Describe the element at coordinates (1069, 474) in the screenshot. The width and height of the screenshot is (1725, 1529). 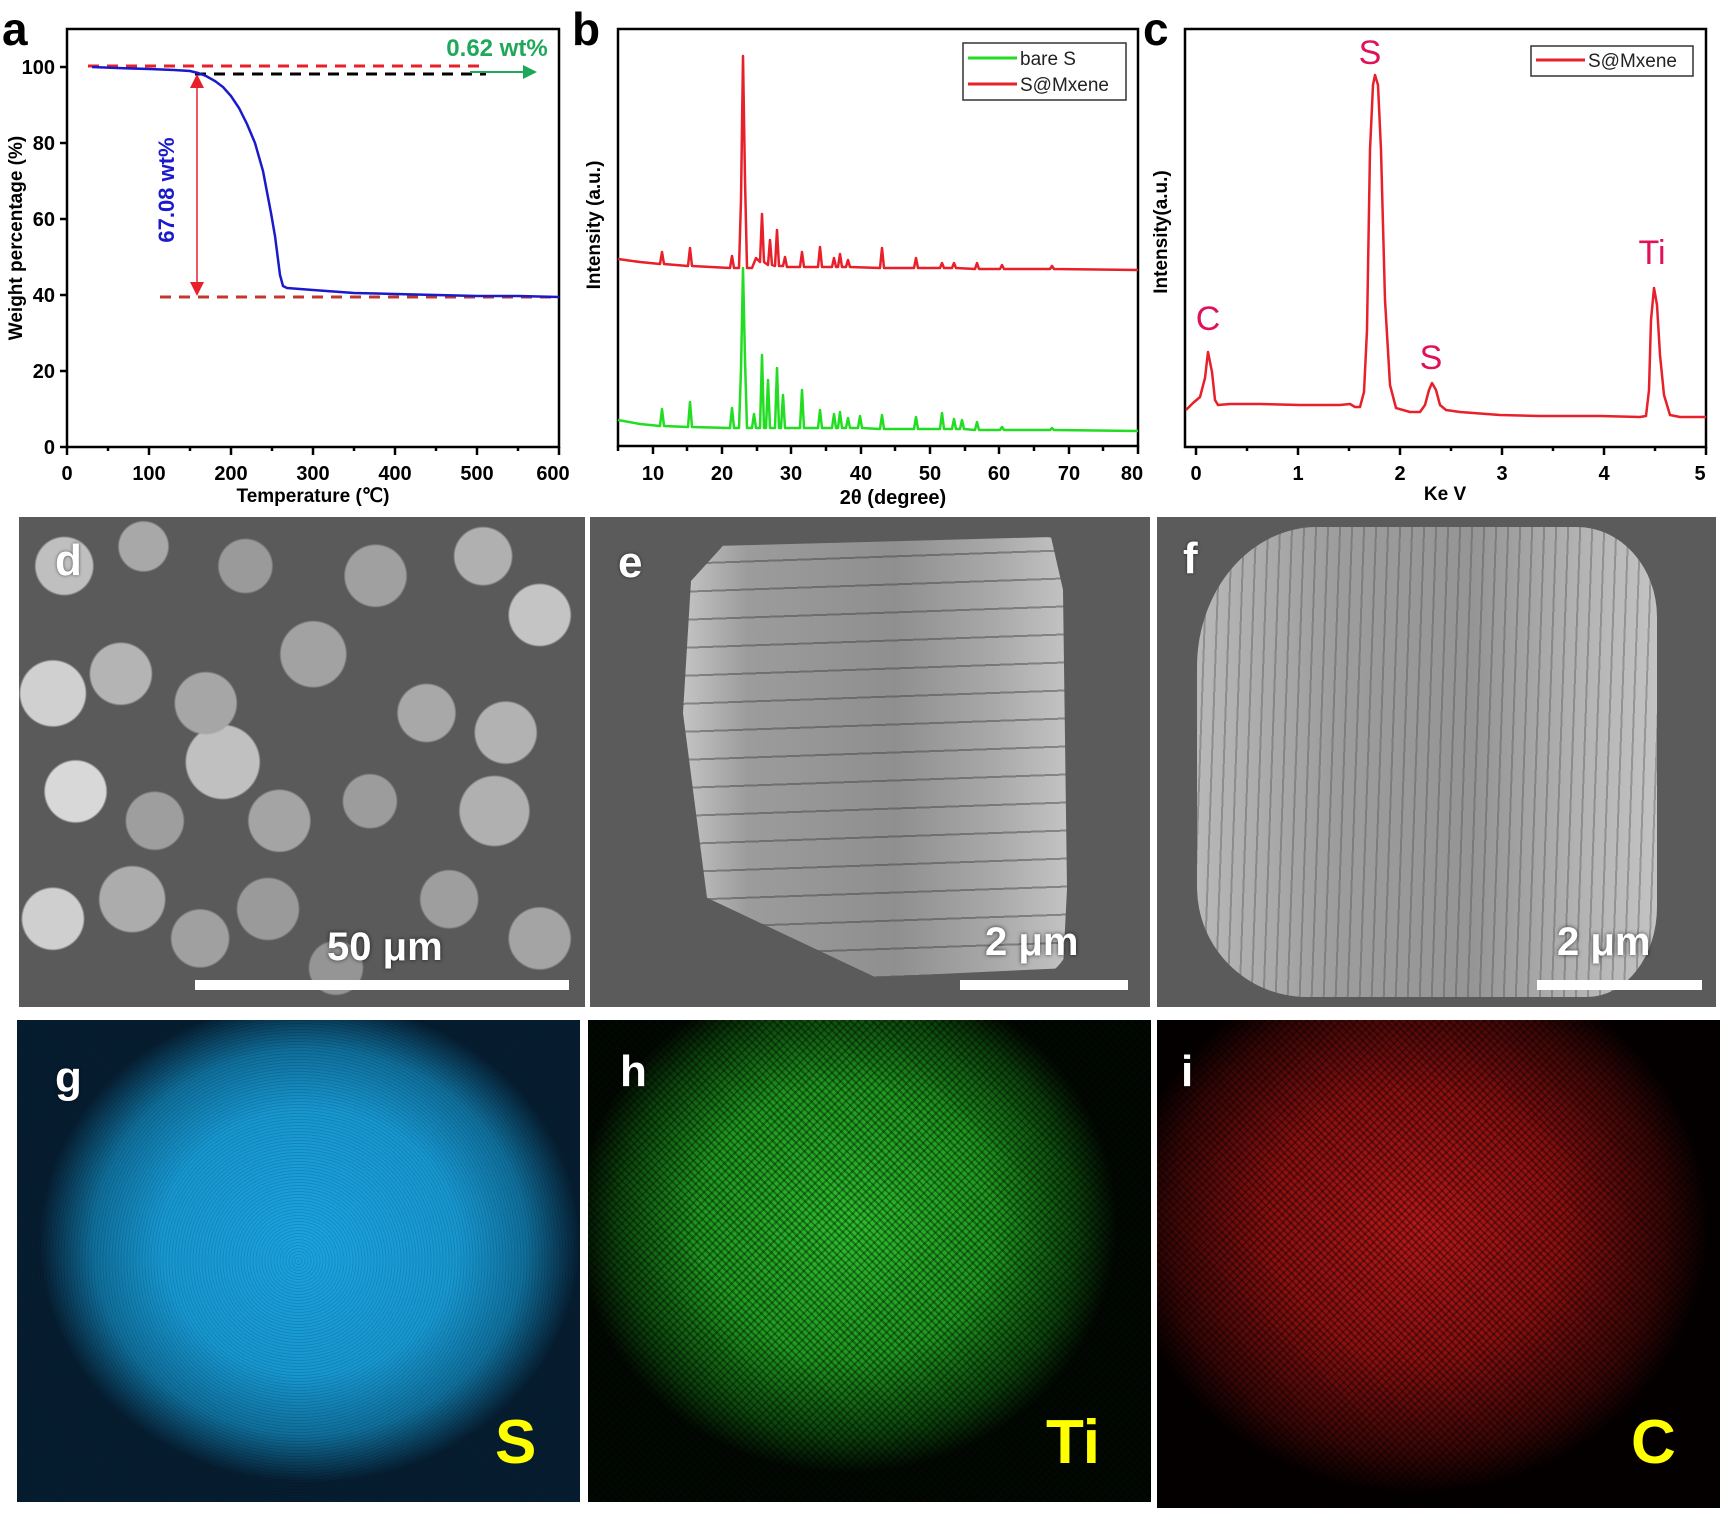
I see `svg-text: 70` at that location.